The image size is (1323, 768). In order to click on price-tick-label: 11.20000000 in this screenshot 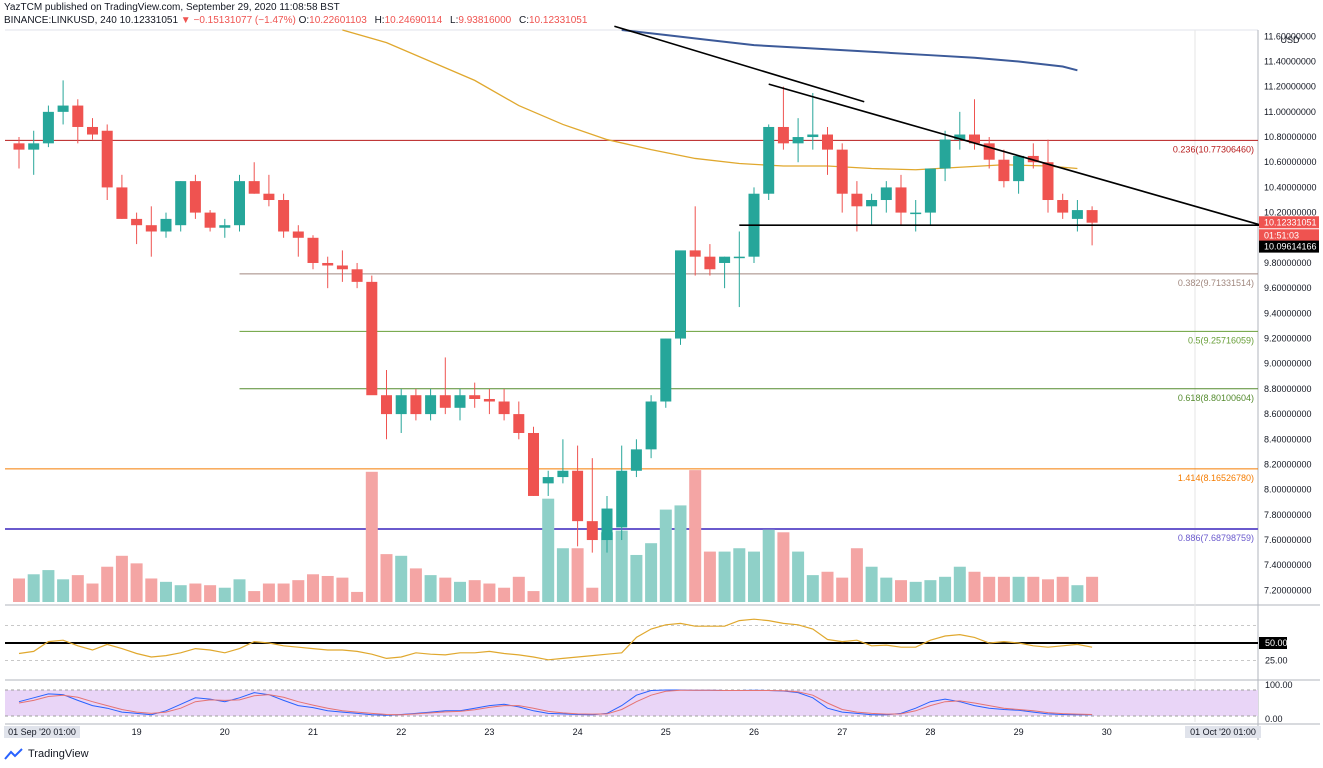, I will do `click(1290, 87)`.